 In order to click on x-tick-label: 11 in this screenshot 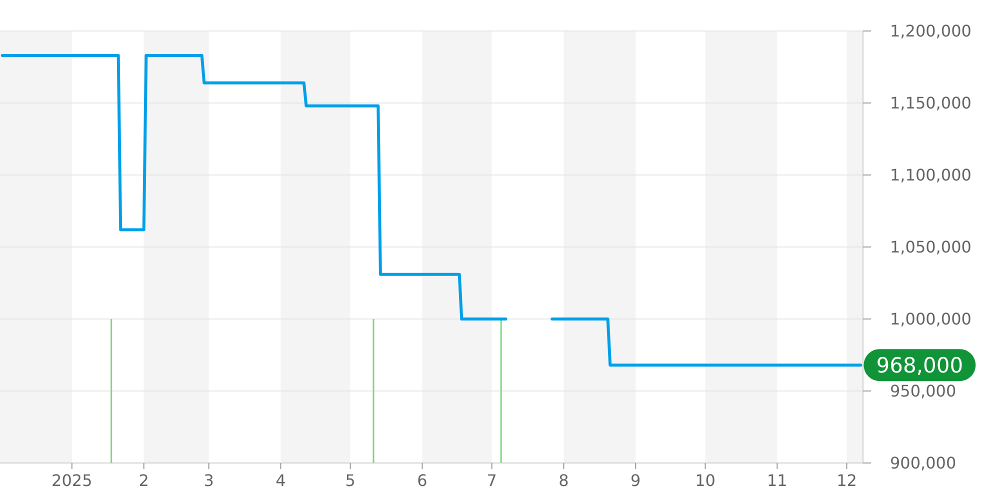, I will do `click(777, 480)`.